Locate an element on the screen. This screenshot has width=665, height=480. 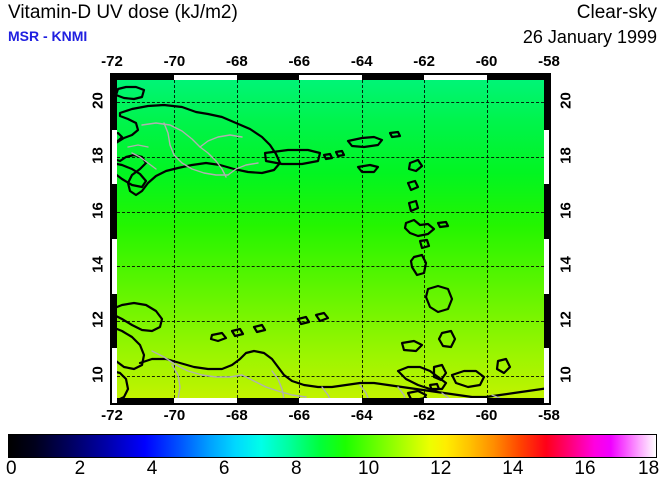
colorbar-tick-label: 8 is located at coordinates (296, 468).